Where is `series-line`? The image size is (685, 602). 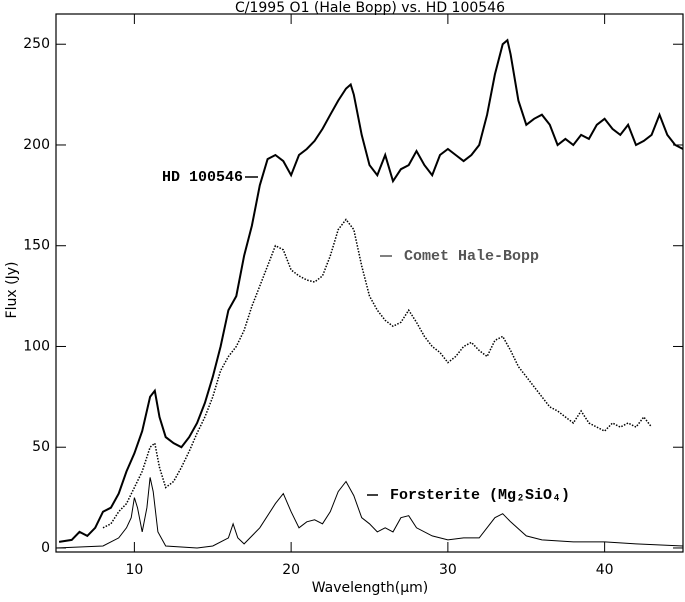 series-line is located at coordinates (369, 513).